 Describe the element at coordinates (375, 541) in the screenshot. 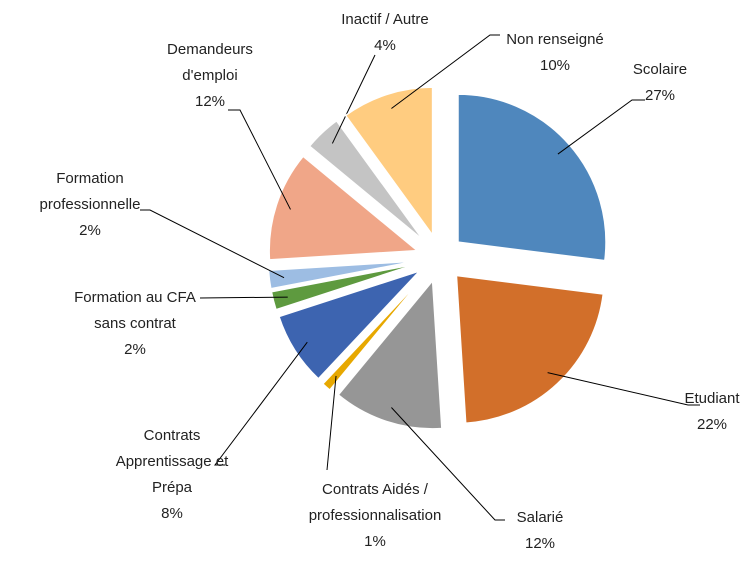

I see `slice-value: 1%` at that location.